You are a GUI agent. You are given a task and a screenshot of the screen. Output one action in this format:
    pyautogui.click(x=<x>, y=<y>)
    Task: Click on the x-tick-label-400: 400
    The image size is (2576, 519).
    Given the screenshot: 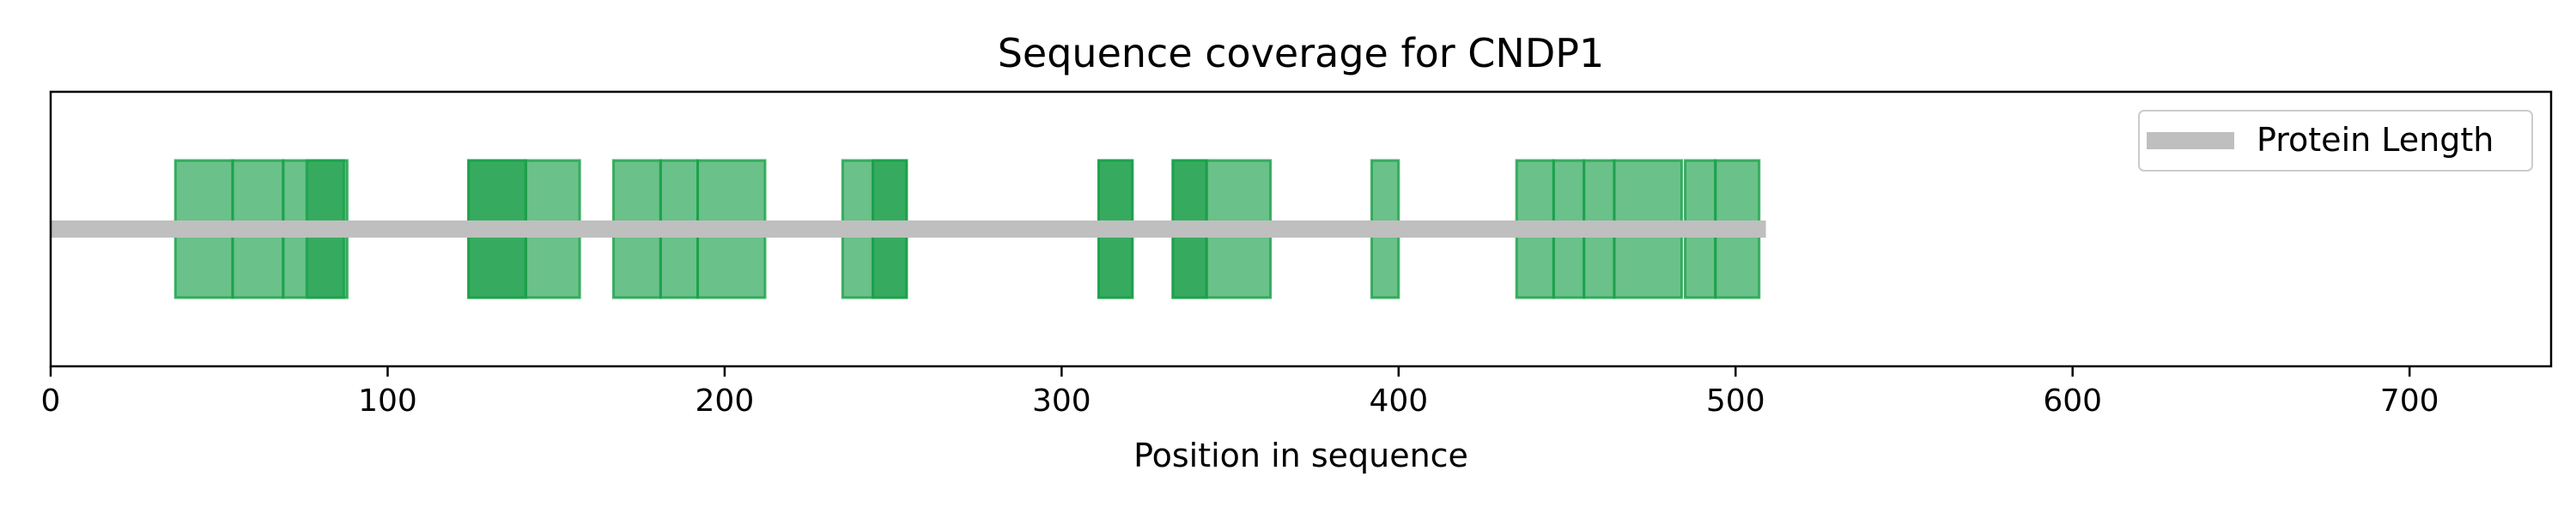 What is the action you would take?
    pyautogui.click(x=1398, y=401)
    